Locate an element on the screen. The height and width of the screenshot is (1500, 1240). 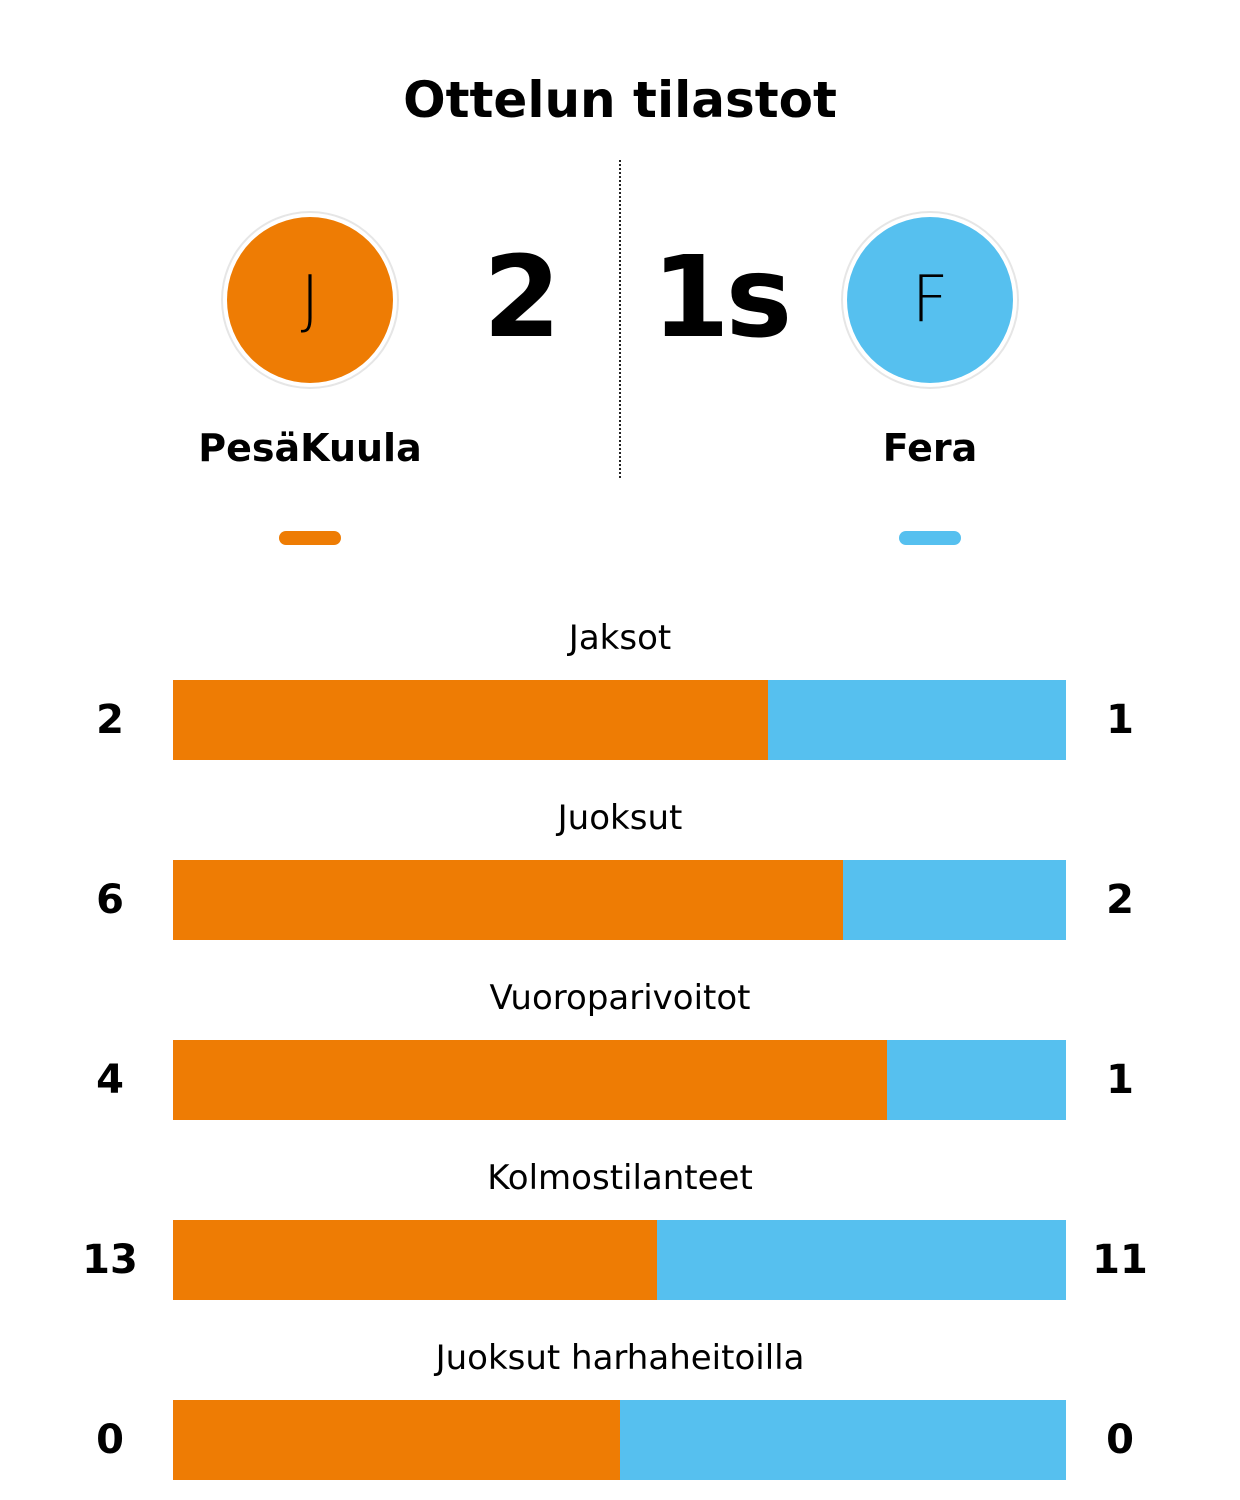
away-stat-value: 11 is located at coordinates (1120, 1260).